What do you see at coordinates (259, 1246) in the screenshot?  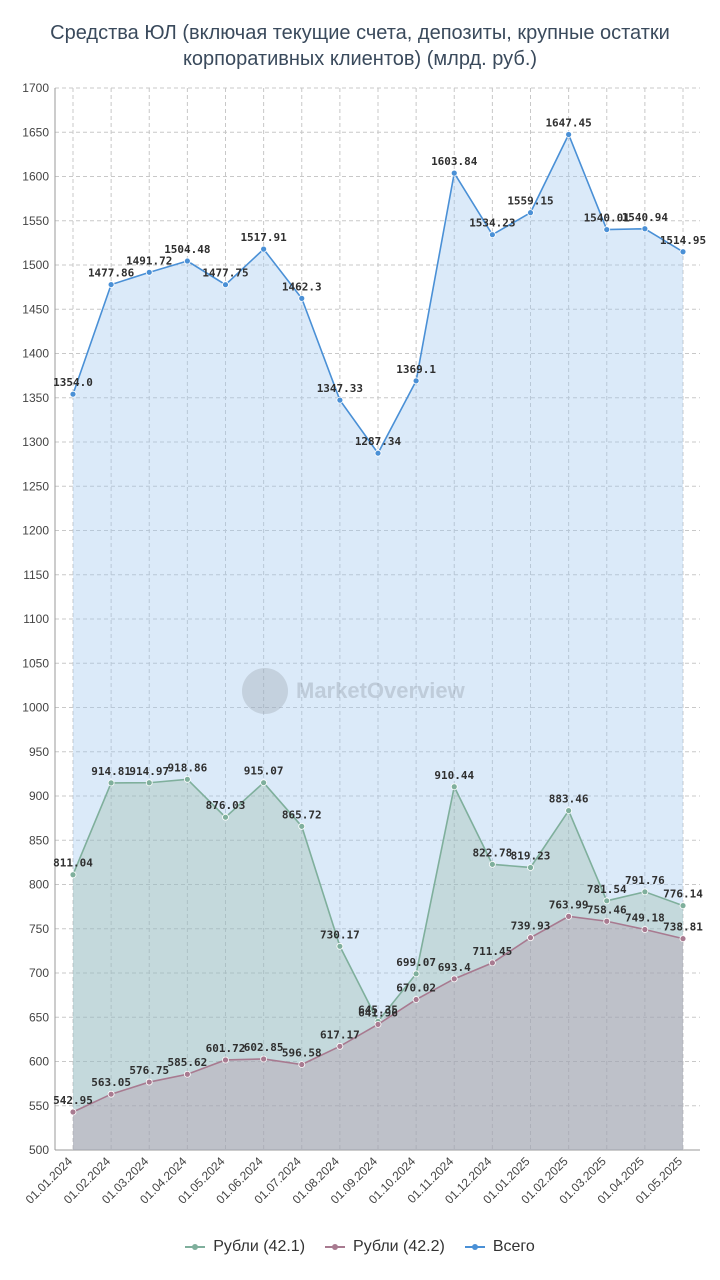 I see `legend-label: Рубли (42.1)` at bounding box center [259, 1246].